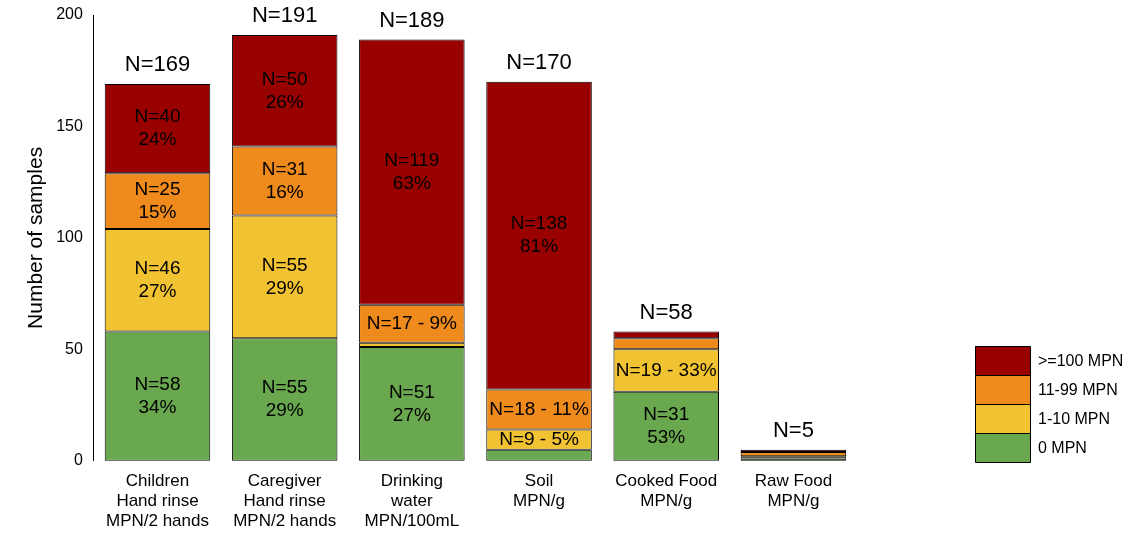 This screenshot has width=1135, height=547. What do you see at coordinates (78, 460) in the screenshot?
I see `y-tick-label: 0` at bounding box center [78, 460].